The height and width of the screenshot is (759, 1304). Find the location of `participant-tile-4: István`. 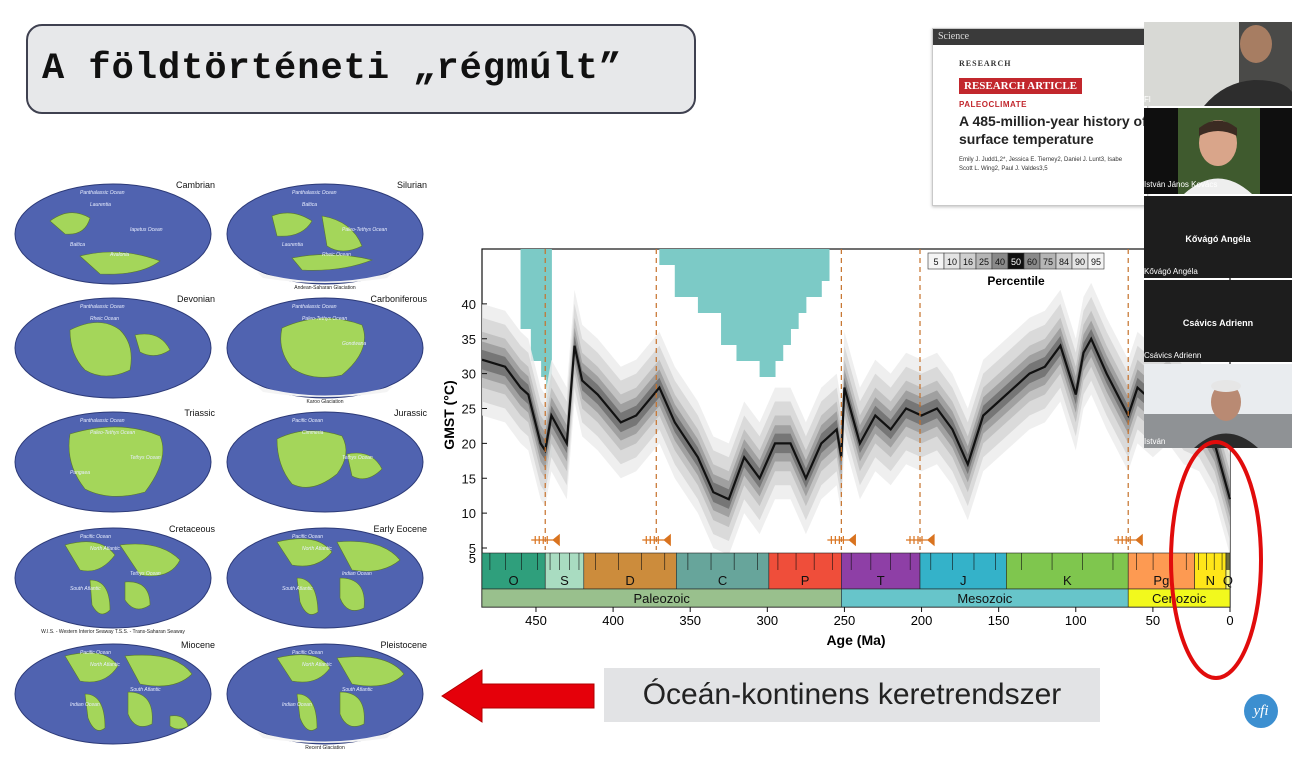

participant-tile-4: István is located at coordinates (1218, 406).